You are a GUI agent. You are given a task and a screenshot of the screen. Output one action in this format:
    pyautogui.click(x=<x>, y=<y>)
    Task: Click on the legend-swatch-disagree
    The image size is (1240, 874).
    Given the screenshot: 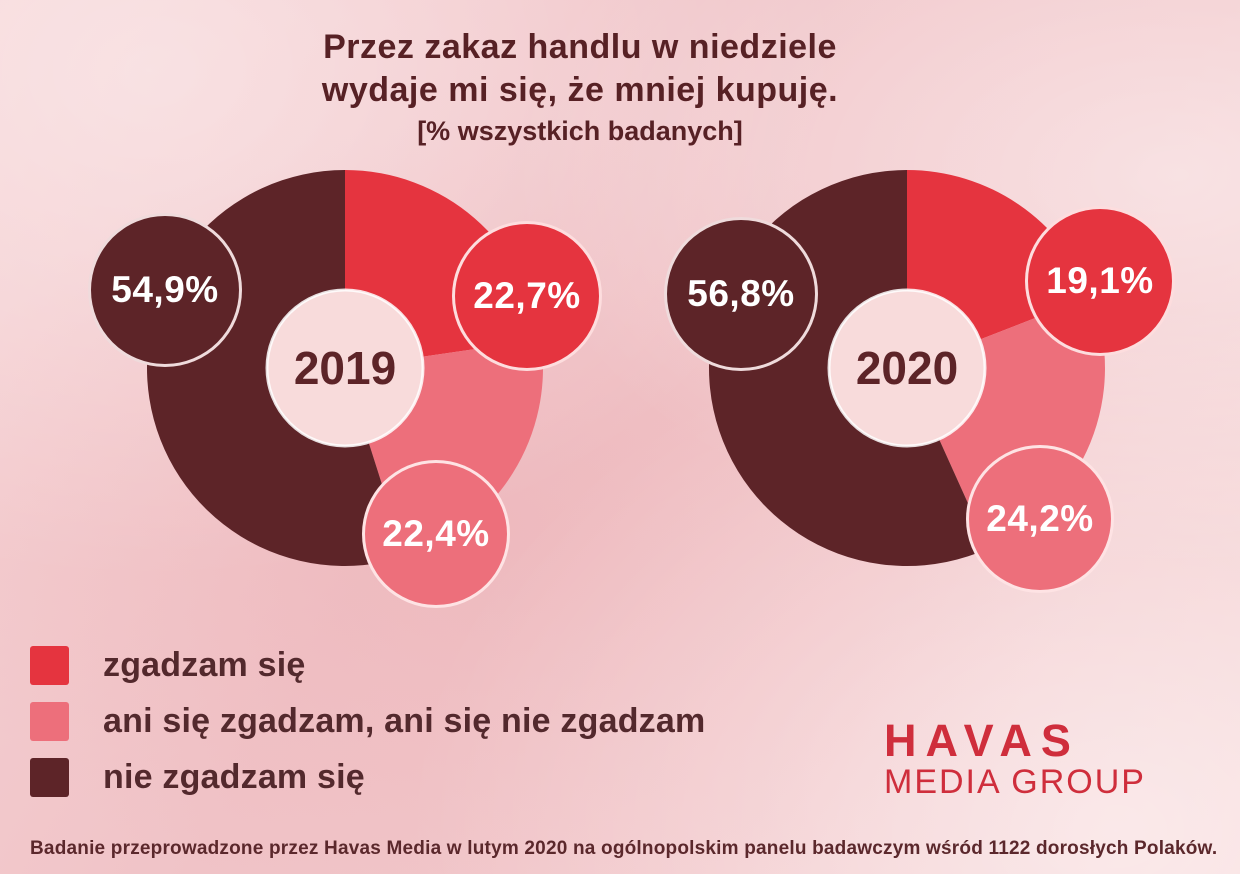 What is the action you would take?
    pyautogui.click(x=49, y=777)
    